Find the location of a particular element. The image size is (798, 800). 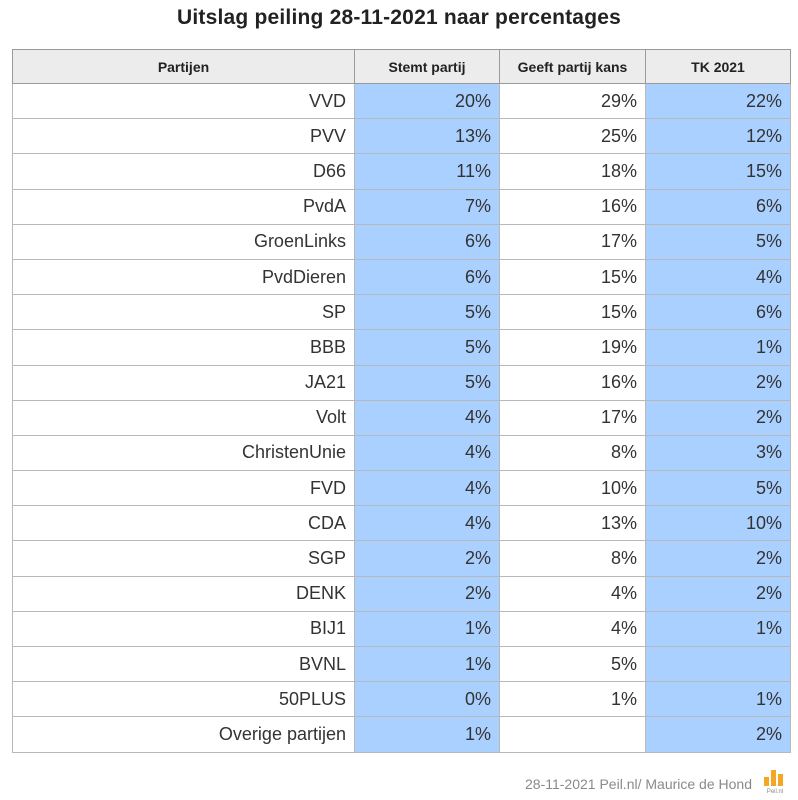

table-row: JA21 5% 16% 2% is located at coordinates (401, 382).